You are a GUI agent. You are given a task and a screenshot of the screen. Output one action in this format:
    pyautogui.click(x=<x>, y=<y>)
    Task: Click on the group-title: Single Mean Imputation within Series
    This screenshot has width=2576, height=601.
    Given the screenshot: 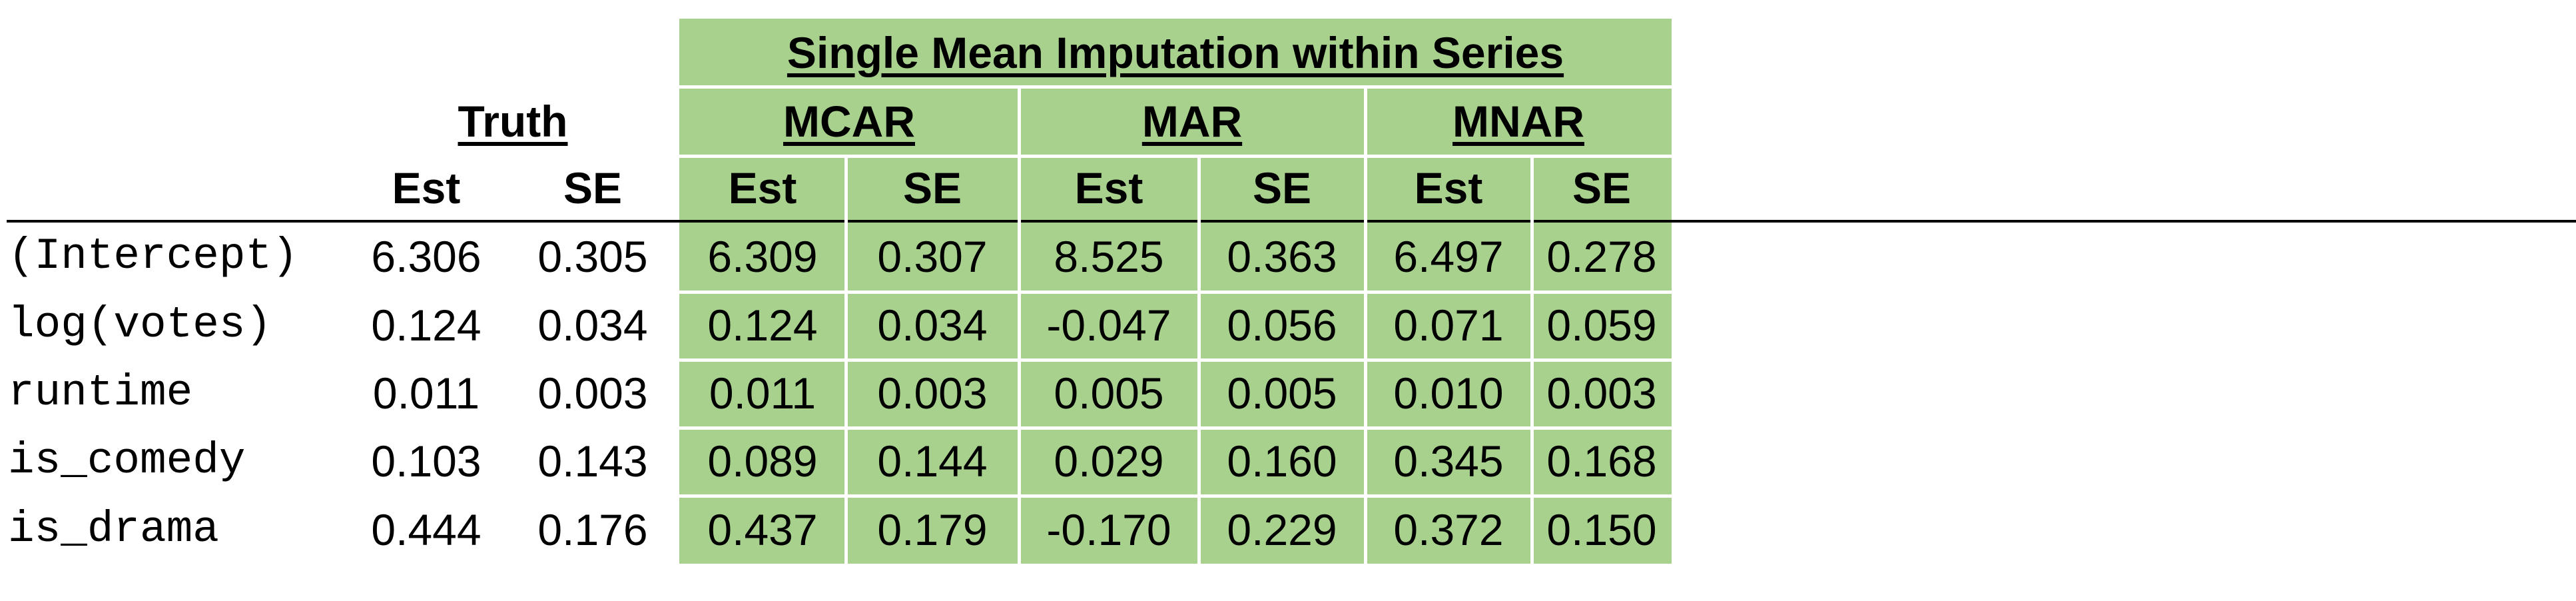 What is the action you would take?
    pyautogui.click(x=1175, y=52)
    